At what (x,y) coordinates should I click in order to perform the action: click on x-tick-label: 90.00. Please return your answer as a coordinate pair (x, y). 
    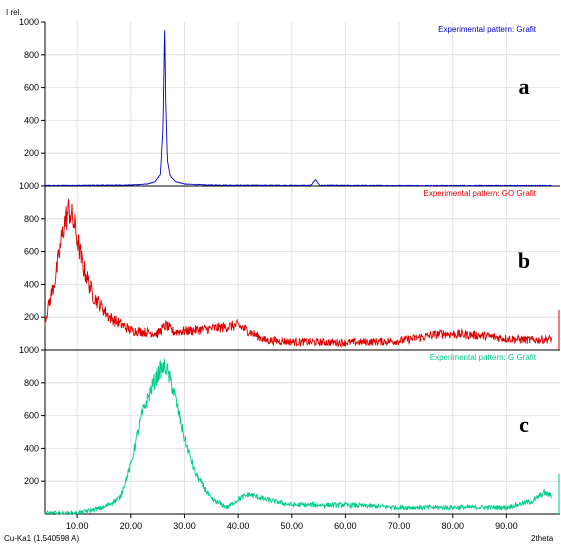
    Looking at the image, I should click on (506, 526).